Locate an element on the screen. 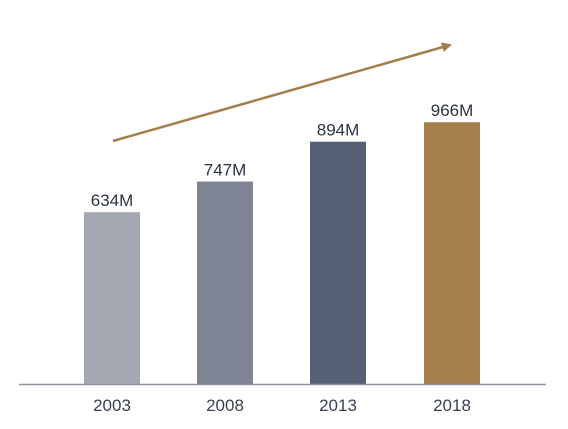  value-label-2008: 747M is located at coordinates (225, 170).